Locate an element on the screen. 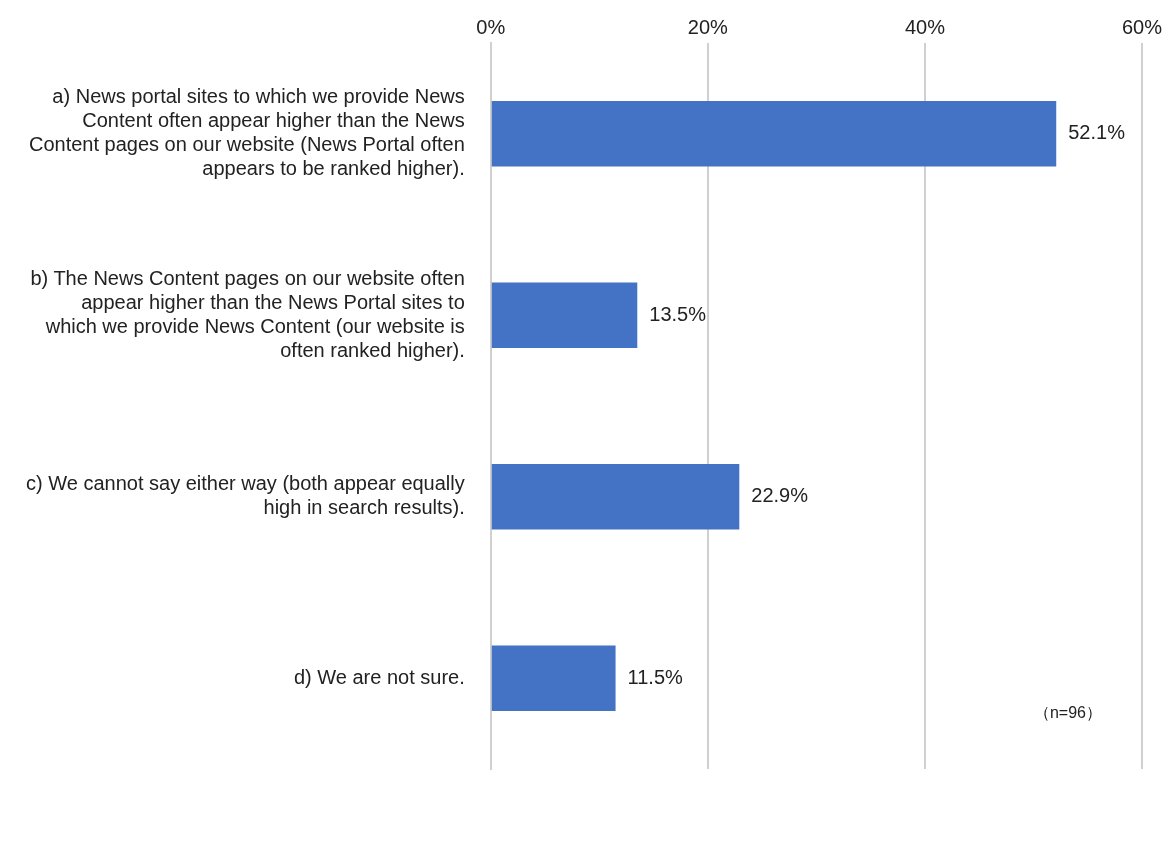 The width and height of the screenshot is (1173, 843). data-label: 22.9% is located at coordinates (780, 495).